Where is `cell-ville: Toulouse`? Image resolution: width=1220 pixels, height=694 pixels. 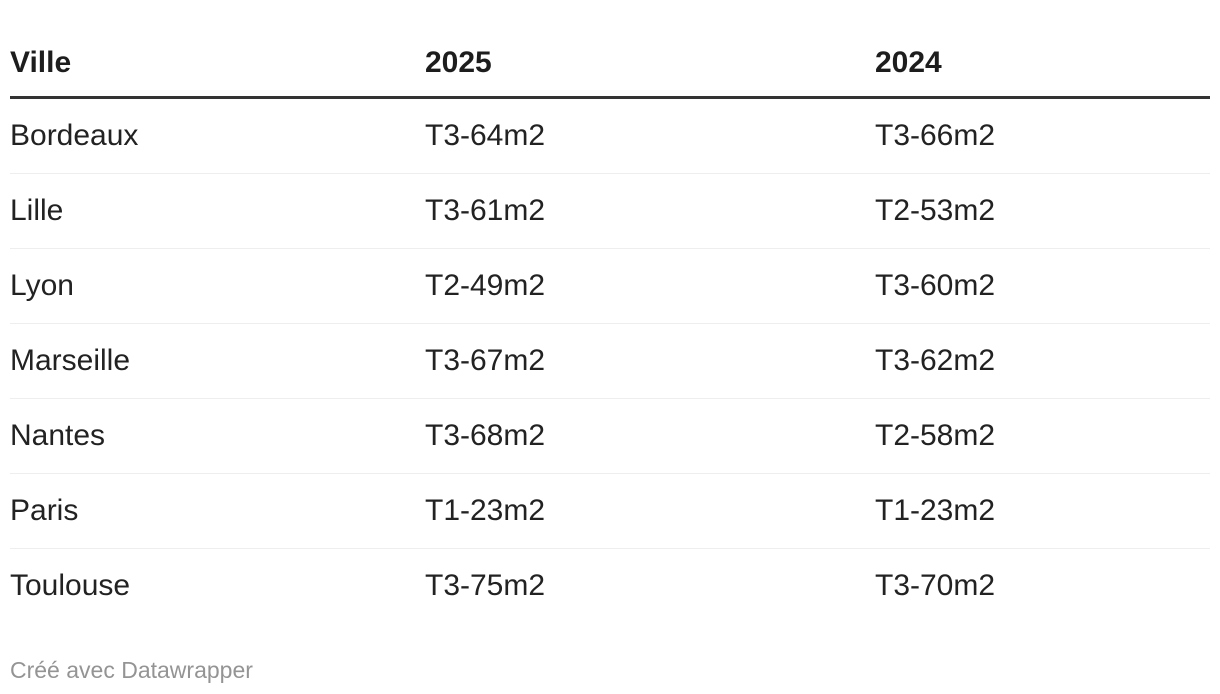 cell-ville: Toulouse is located at coordinates (70, 585).